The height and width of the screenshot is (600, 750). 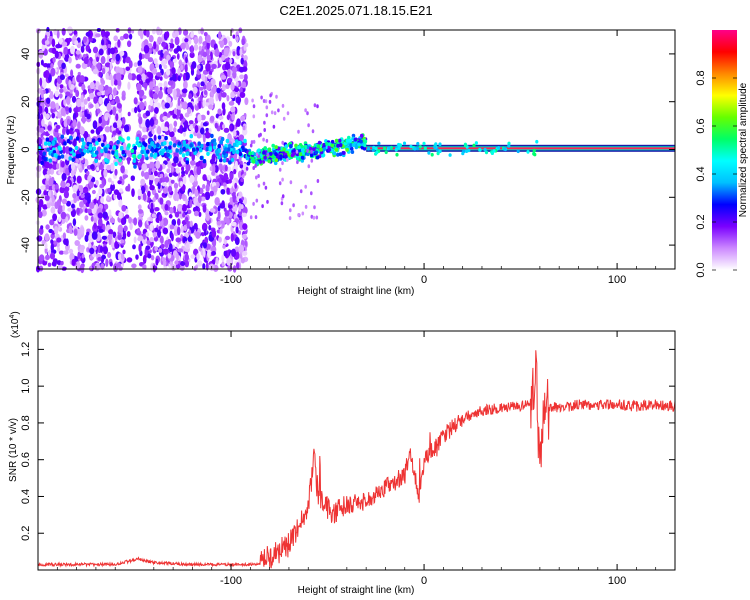 What do you see at coordinates (26, 245) in the screenshot?
I see `spectrogram-y-tick-label: -40` at bounding box center [26, 245].